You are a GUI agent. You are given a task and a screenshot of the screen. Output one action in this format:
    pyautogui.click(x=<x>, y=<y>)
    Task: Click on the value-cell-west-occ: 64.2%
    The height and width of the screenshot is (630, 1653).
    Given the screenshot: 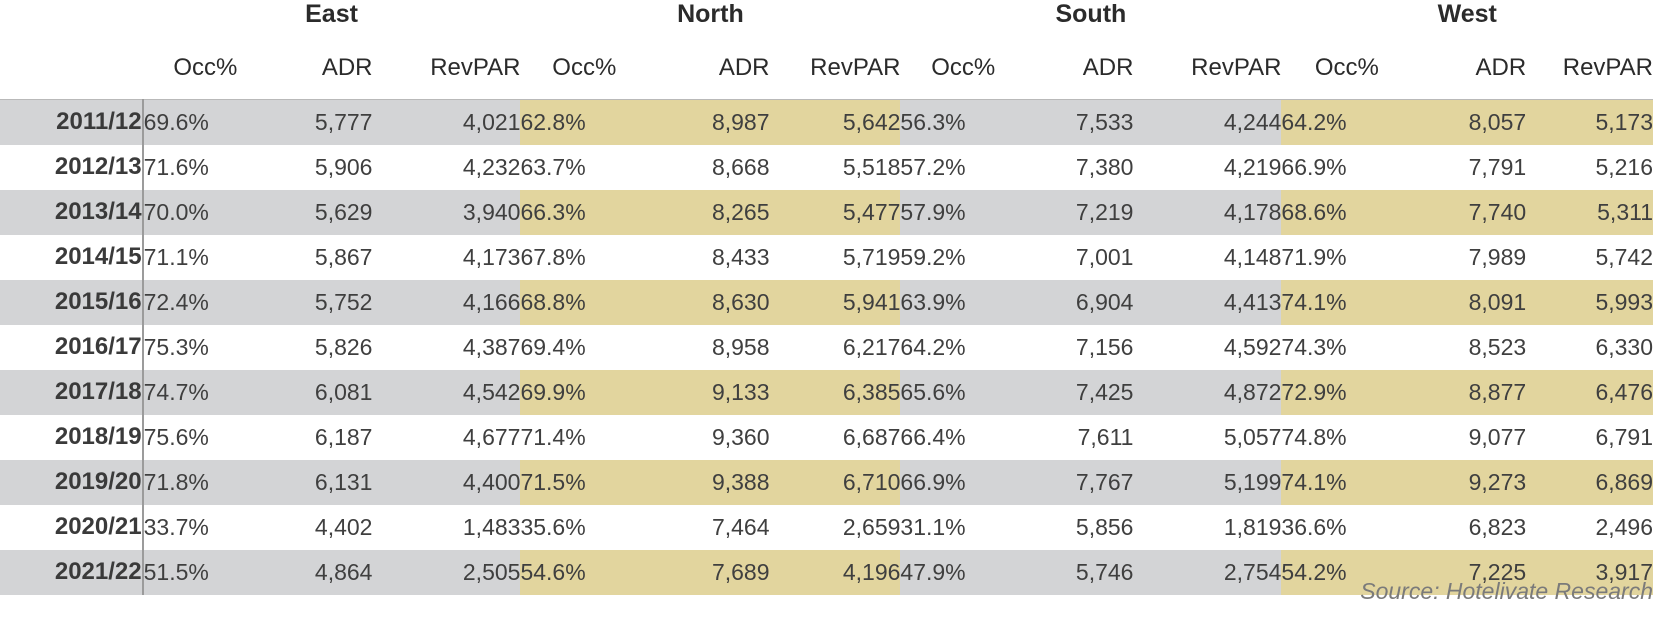 What is the action you would take?
    pyautogui.click(x=1347, y=122)
    